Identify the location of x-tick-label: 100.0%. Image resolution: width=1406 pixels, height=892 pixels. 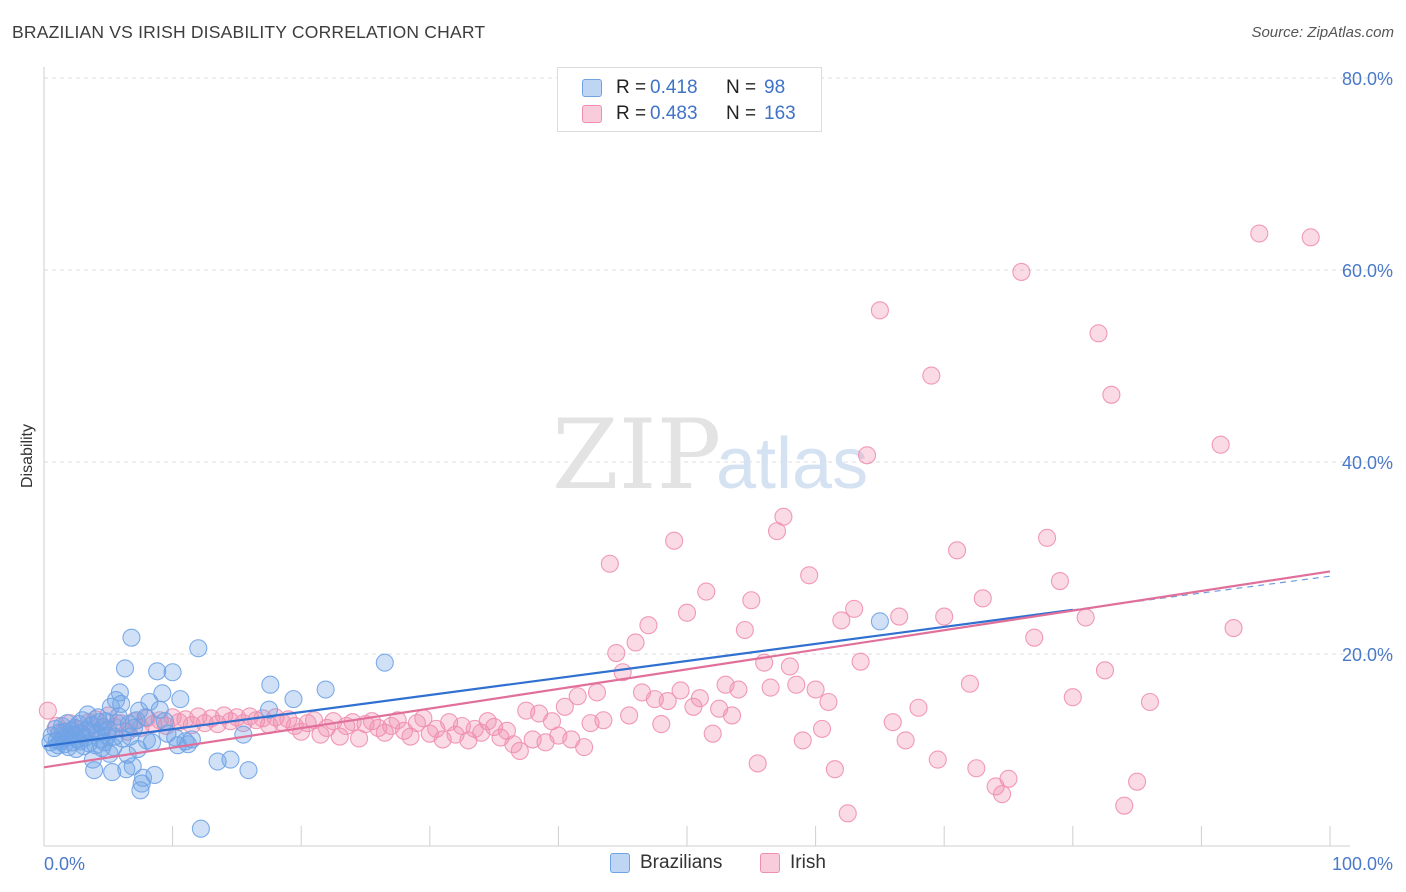
(1362, 864).